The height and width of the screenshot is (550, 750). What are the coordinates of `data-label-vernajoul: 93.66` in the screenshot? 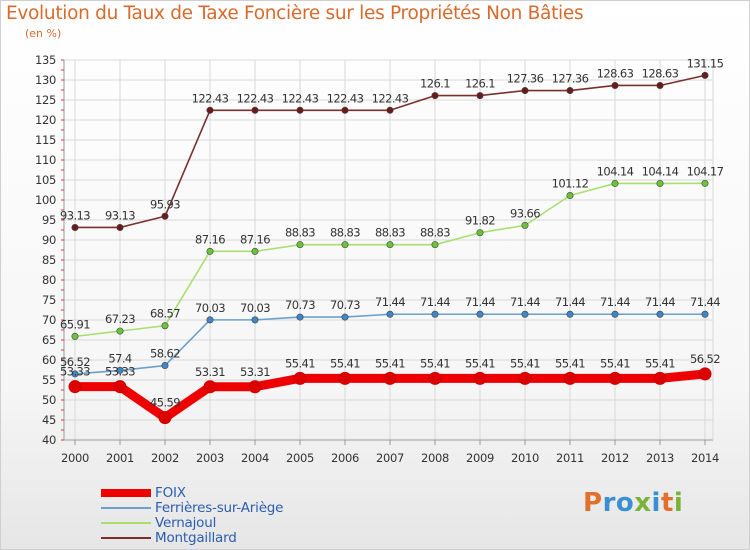 It's located at (525, 213).